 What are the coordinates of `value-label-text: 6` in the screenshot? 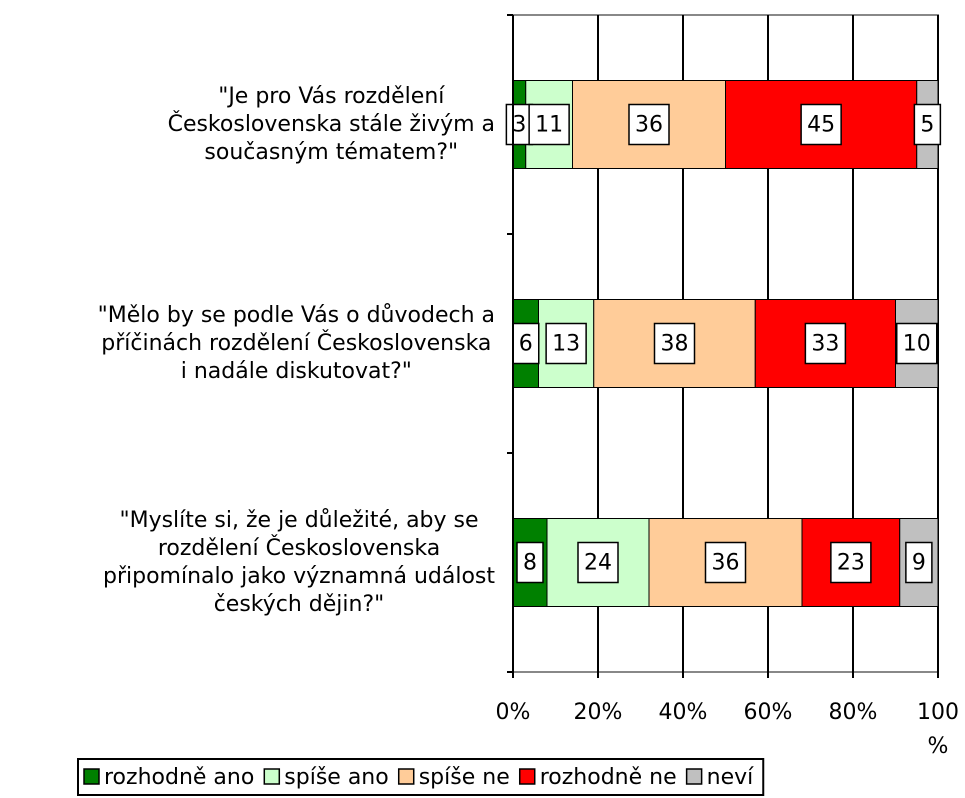 It's located at (526, 344).